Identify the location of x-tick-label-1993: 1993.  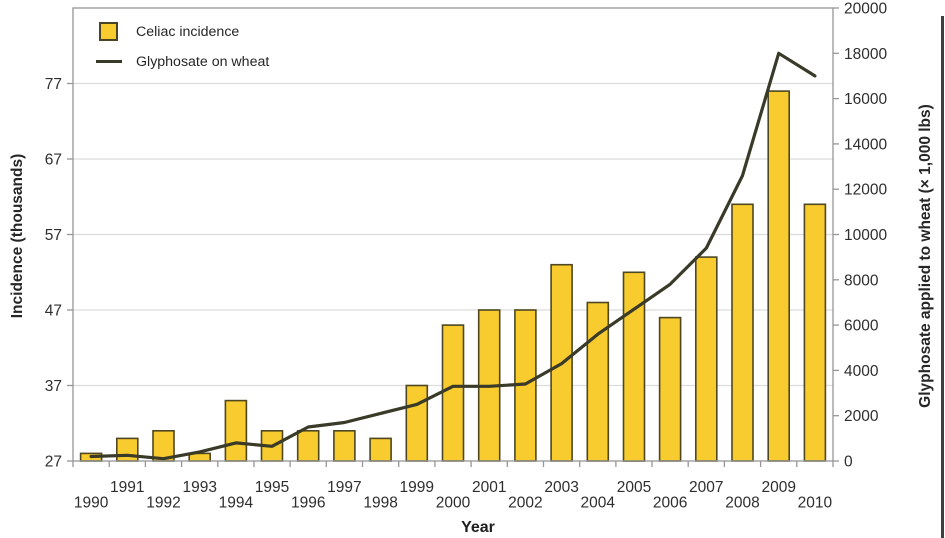
(199, 487).